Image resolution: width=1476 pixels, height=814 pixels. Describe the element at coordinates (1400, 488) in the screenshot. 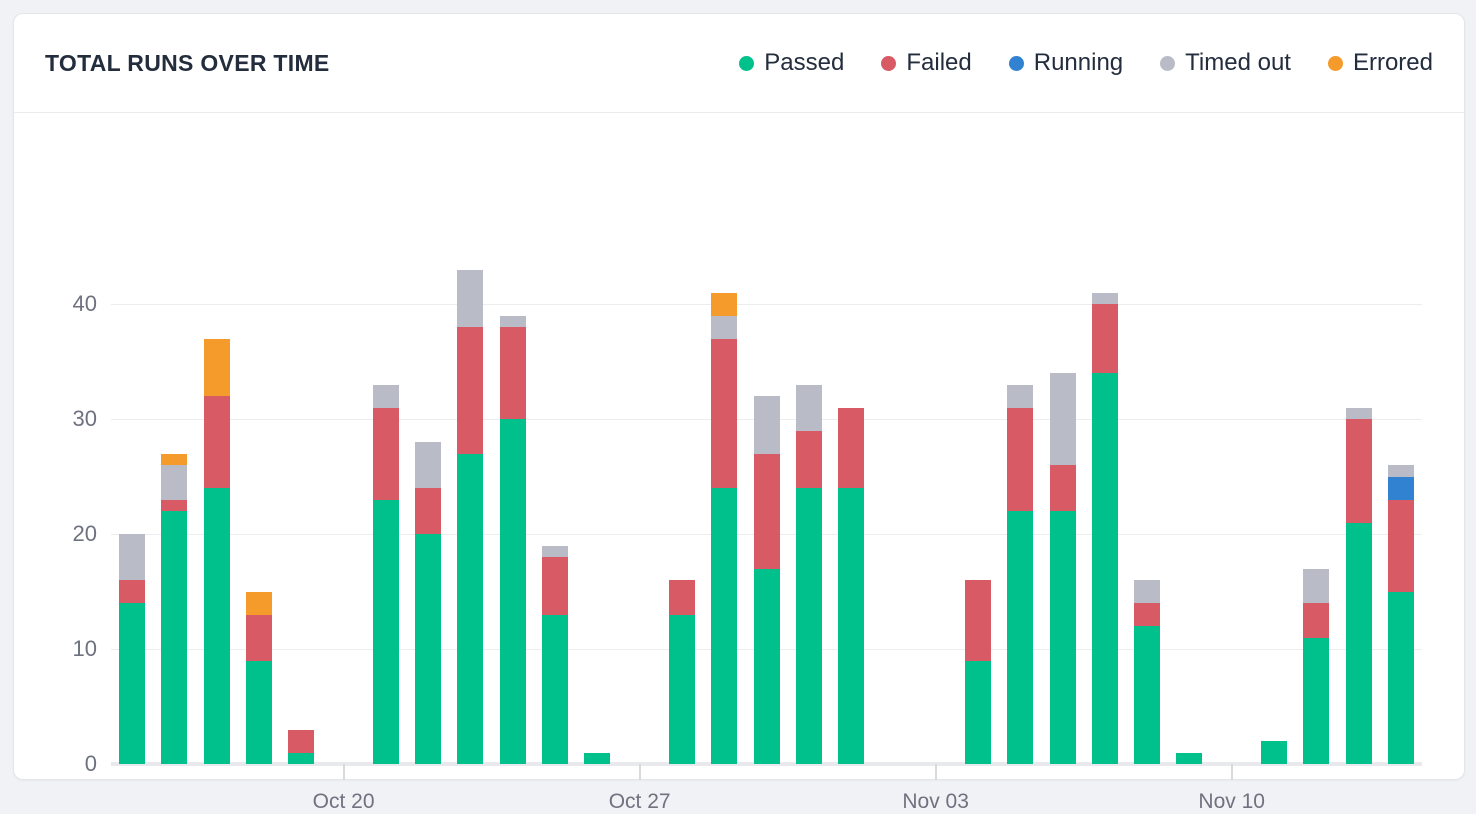

I see `bar-segment-running` at that location.